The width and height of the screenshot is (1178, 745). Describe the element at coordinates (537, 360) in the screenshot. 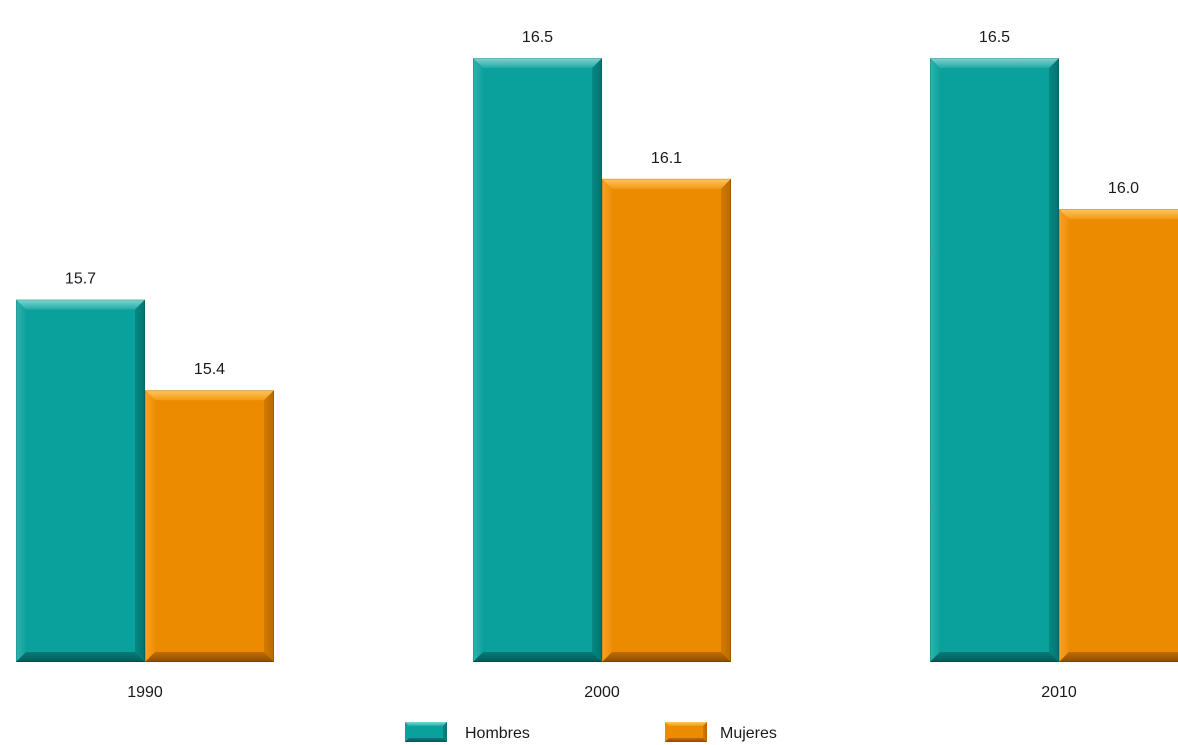

I see `bar-hombres-2000` at that location.